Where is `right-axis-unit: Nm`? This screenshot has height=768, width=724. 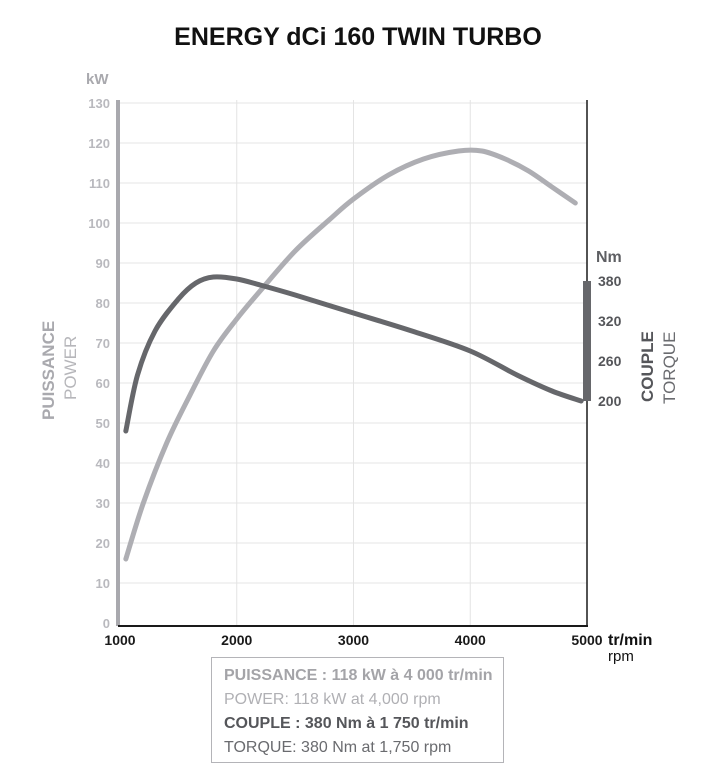
right-axis-unit: Nm is located at coordinates (609, 257).